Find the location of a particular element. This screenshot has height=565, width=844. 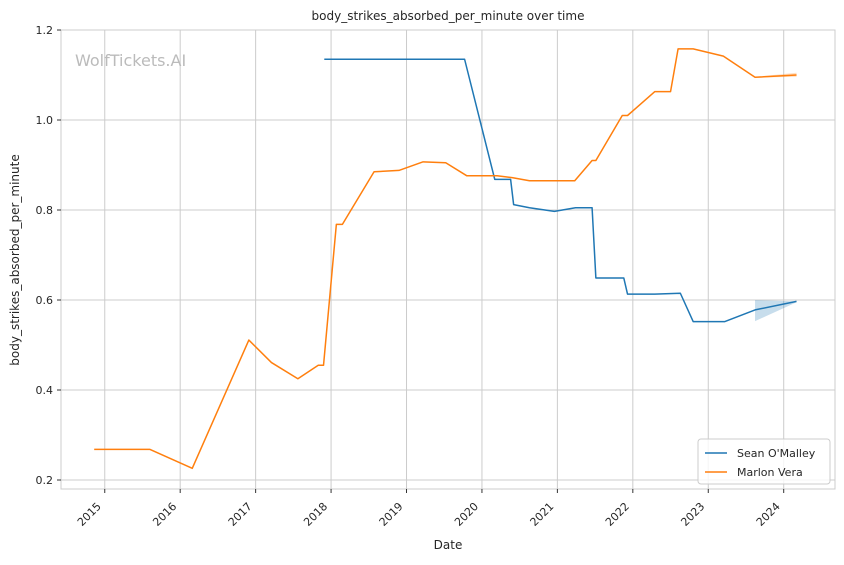

legend-label-marlon-vera: Marlon Vera is located at coordinates (770, 472).